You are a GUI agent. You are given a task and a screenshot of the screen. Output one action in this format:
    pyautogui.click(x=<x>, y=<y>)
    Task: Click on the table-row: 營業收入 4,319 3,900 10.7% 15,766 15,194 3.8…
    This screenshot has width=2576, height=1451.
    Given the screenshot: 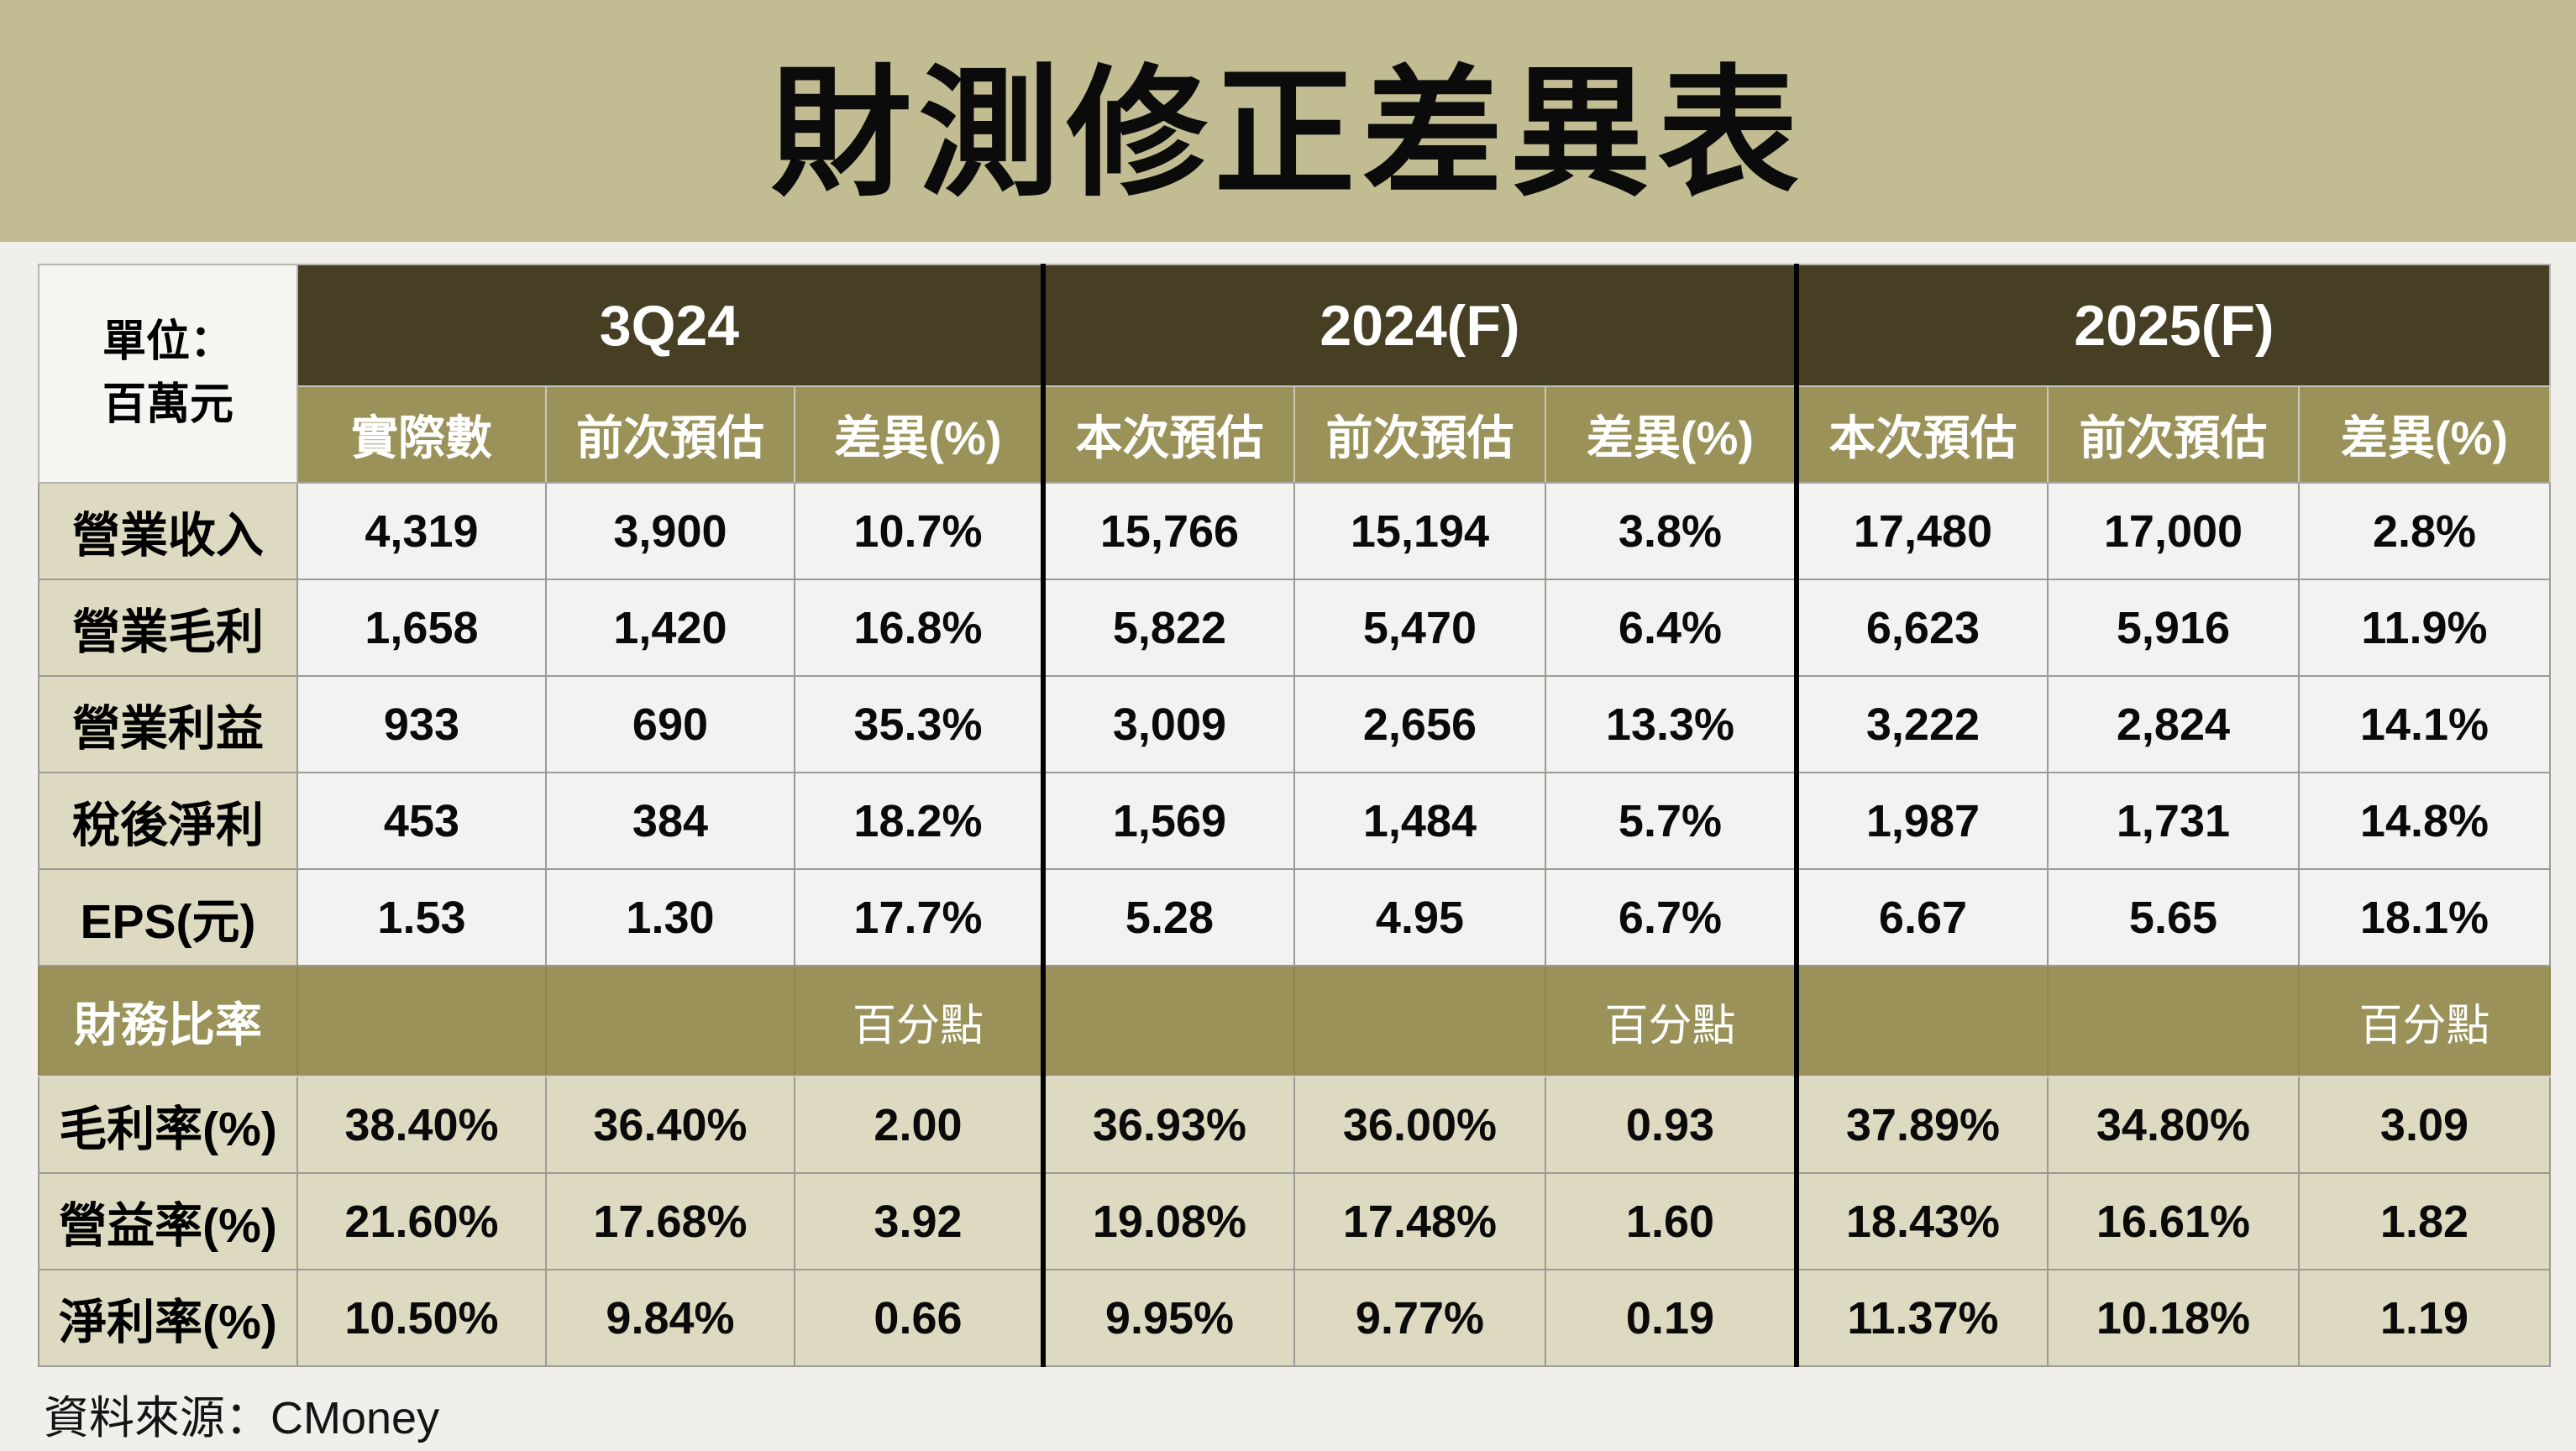 What is the action you would take?
    pyautogui.click(x=1295, y=531)
    